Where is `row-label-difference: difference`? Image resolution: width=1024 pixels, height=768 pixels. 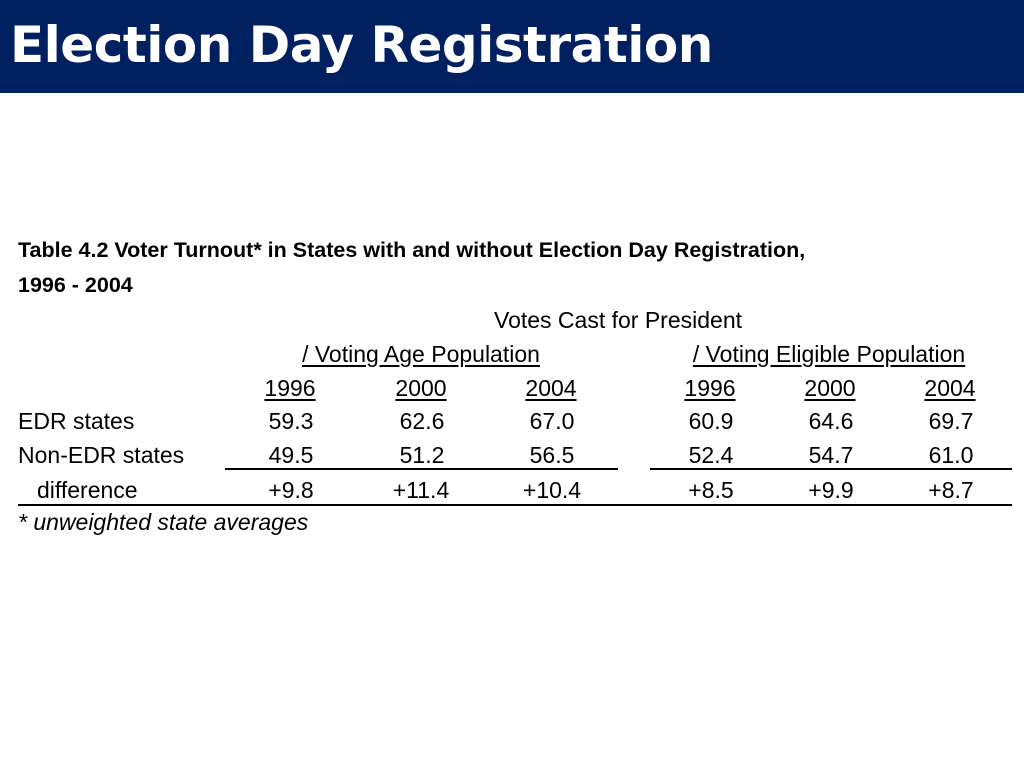 row-label-difference: difference is located at coordinates (87, 490).